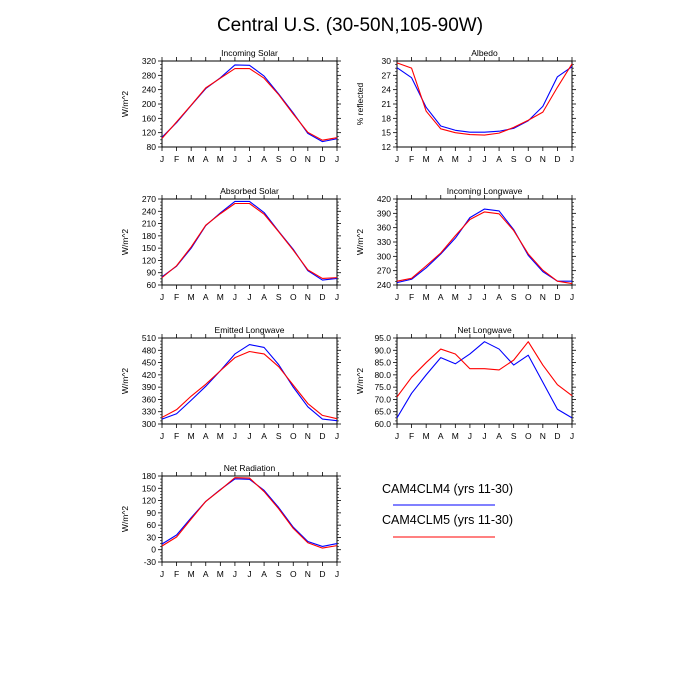 The image size is (700, 700). What do you see at coordinates (250, 330) in the screenshot?
I see `panel-title: Emitted Longwave` at bounding box center [250, 330].